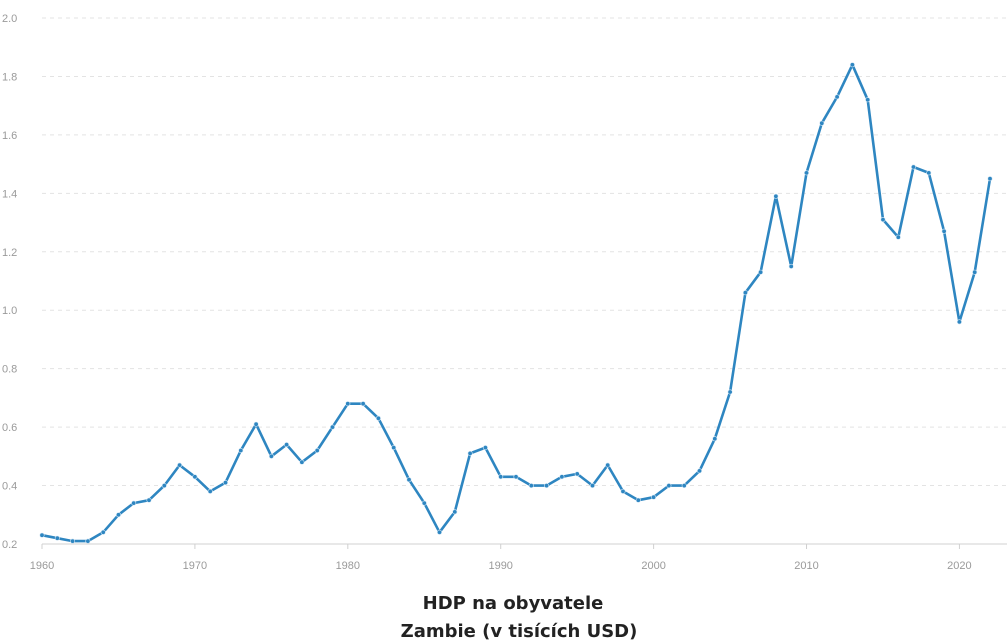 This screenshot has width=1007, height=644. Describe the element at coordinates (42, 566) in the screenshot. I see `x-tick-label: 1960` at that location.